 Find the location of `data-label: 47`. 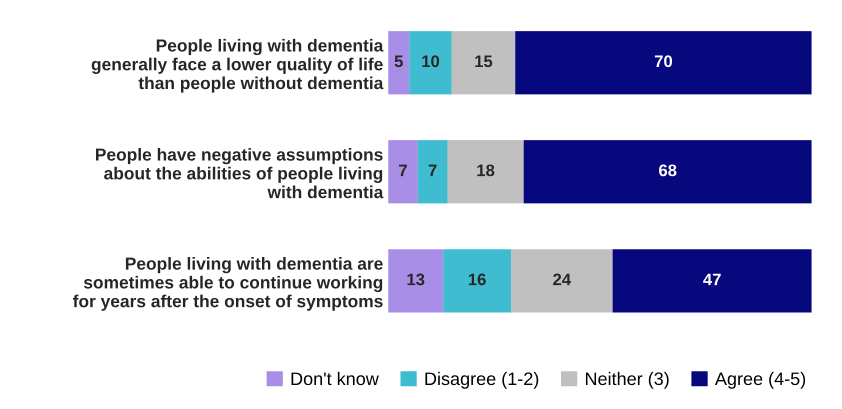

data-label: 47 is located at coordinates (712, 280).